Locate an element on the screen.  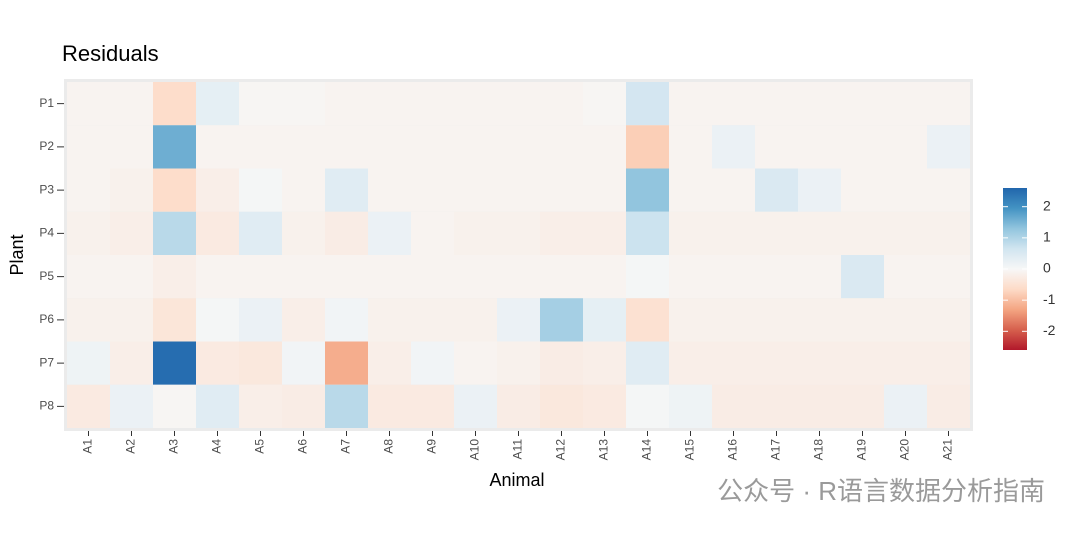
y-tick-label: P3 is located at coordinates (46, 189).